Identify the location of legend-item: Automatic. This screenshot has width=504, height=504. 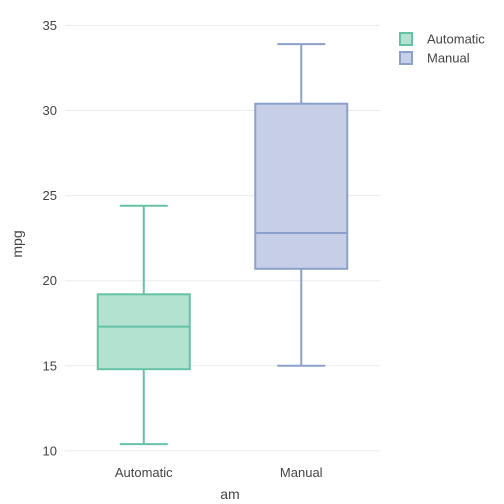
(442, 39).